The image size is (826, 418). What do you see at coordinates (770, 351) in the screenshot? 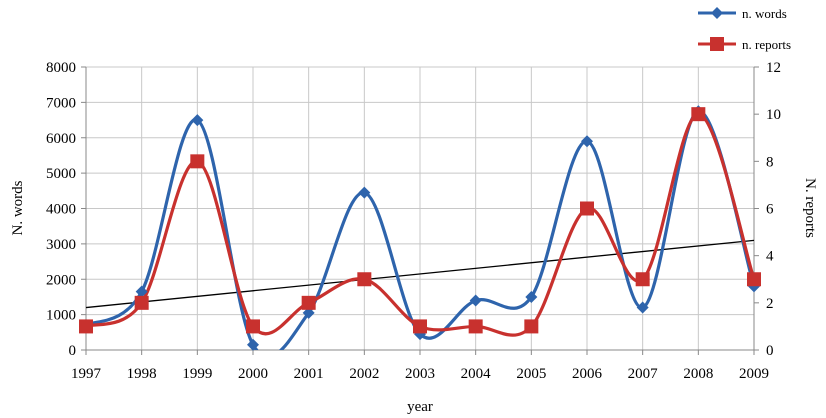
I see `y-right-tick-label: 0` at bounding box center [770, 351].